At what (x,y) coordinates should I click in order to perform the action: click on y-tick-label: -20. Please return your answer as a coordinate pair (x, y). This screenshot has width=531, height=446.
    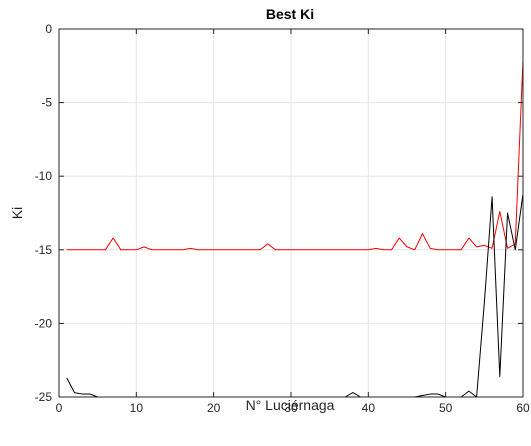
    Looking at the image, I should click on (44, 323).